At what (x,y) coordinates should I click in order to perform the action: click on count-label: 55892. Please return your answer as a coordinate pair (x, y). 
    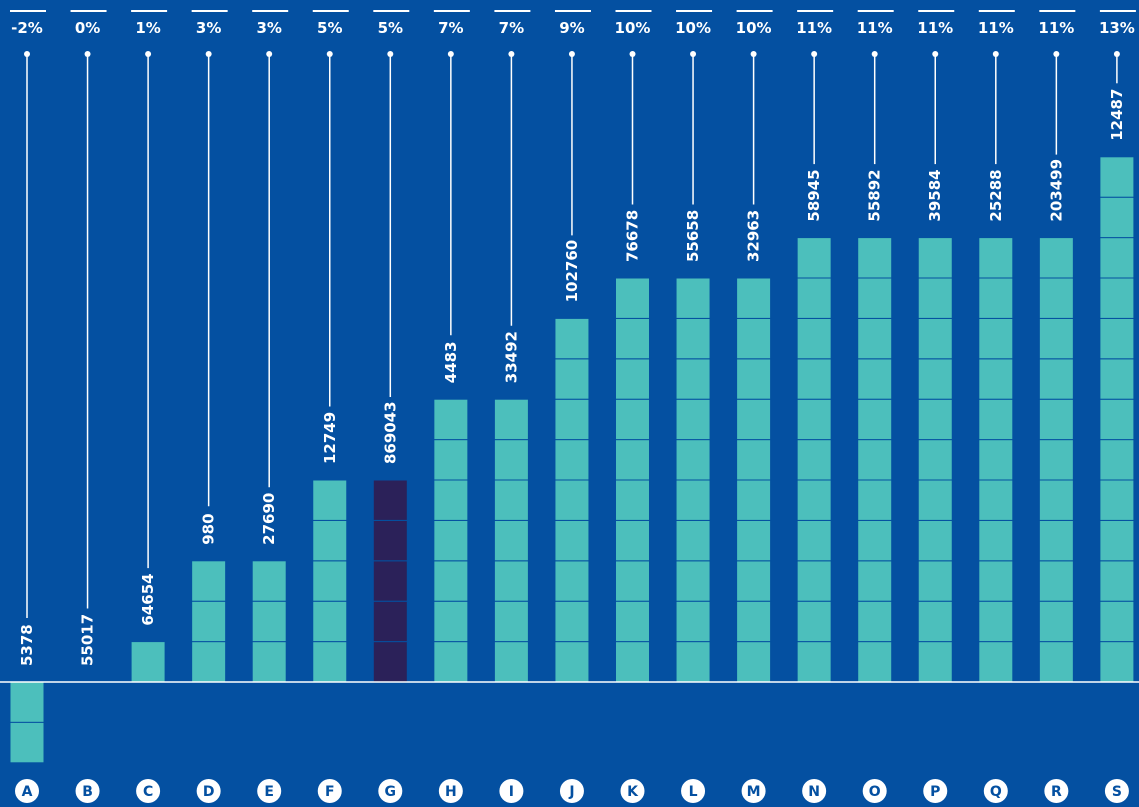
    Looking at the image, I should click on (875, 195).